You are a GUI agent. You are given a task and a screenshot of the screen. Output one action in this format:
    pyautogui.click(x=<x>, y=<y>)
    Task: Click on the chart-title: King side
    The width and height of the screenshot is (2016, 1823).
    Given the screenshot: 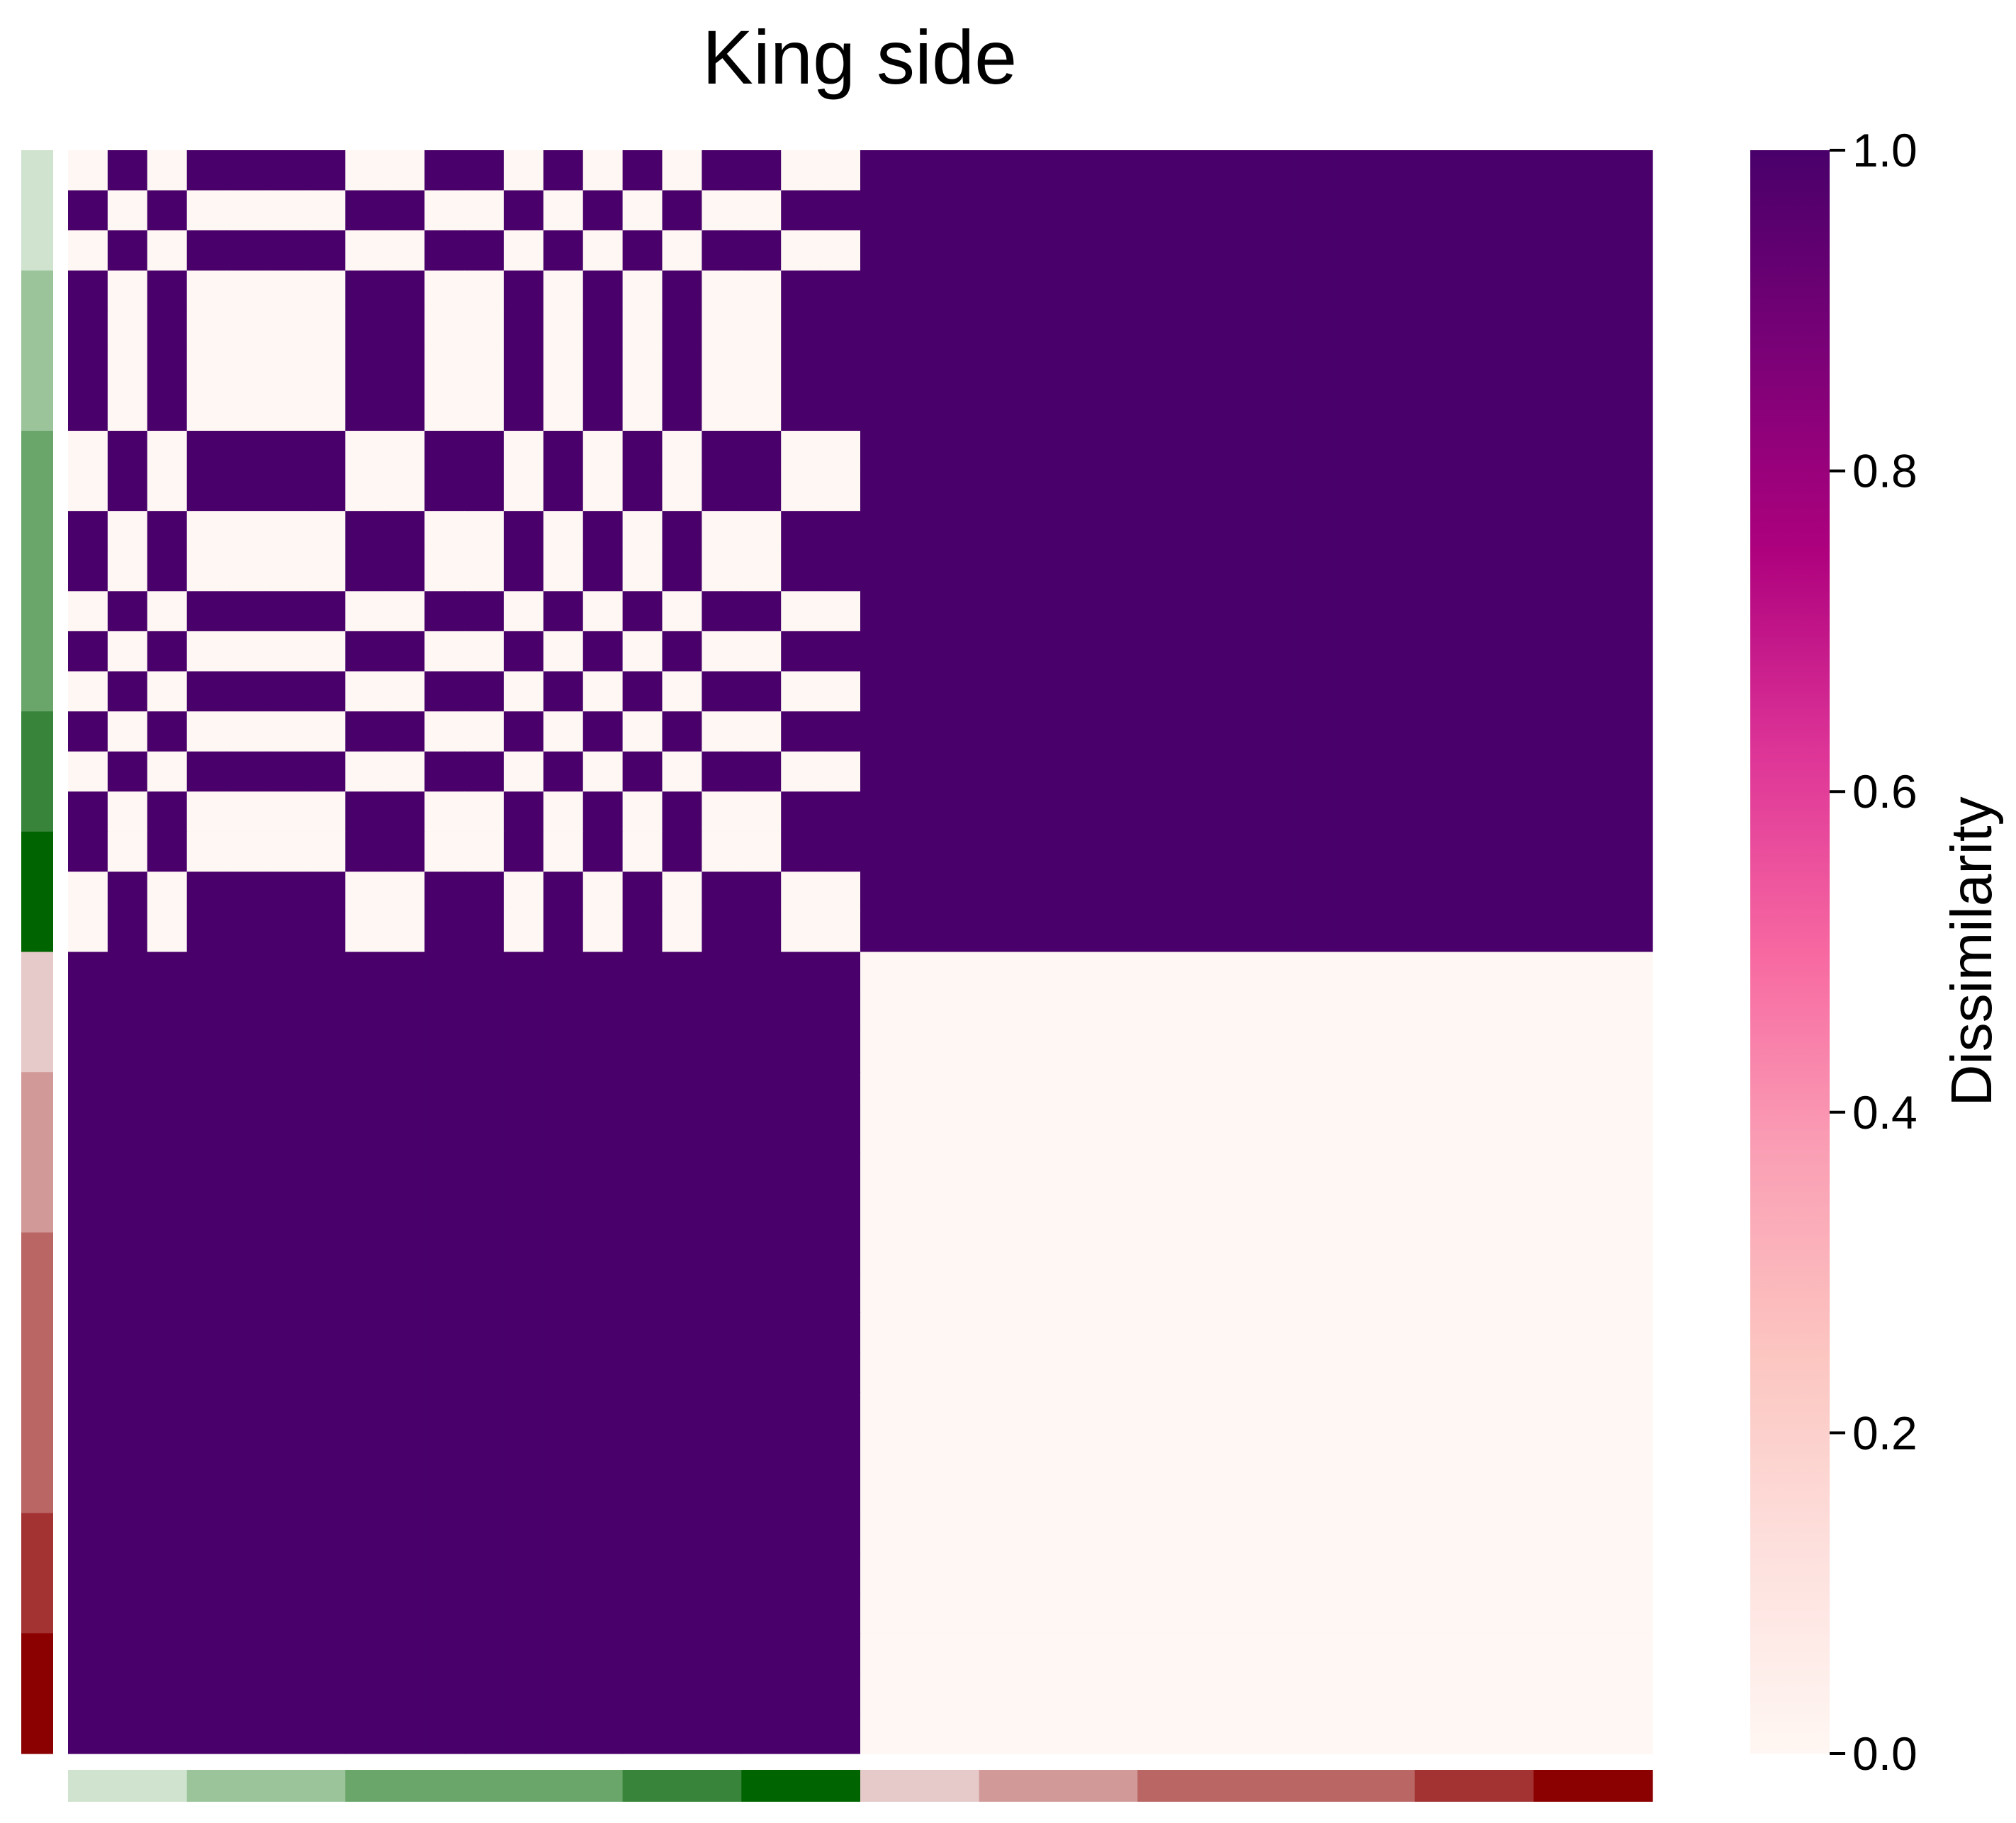 What is the action you would take?
    pyautogui.click(x=860, y=57)
    